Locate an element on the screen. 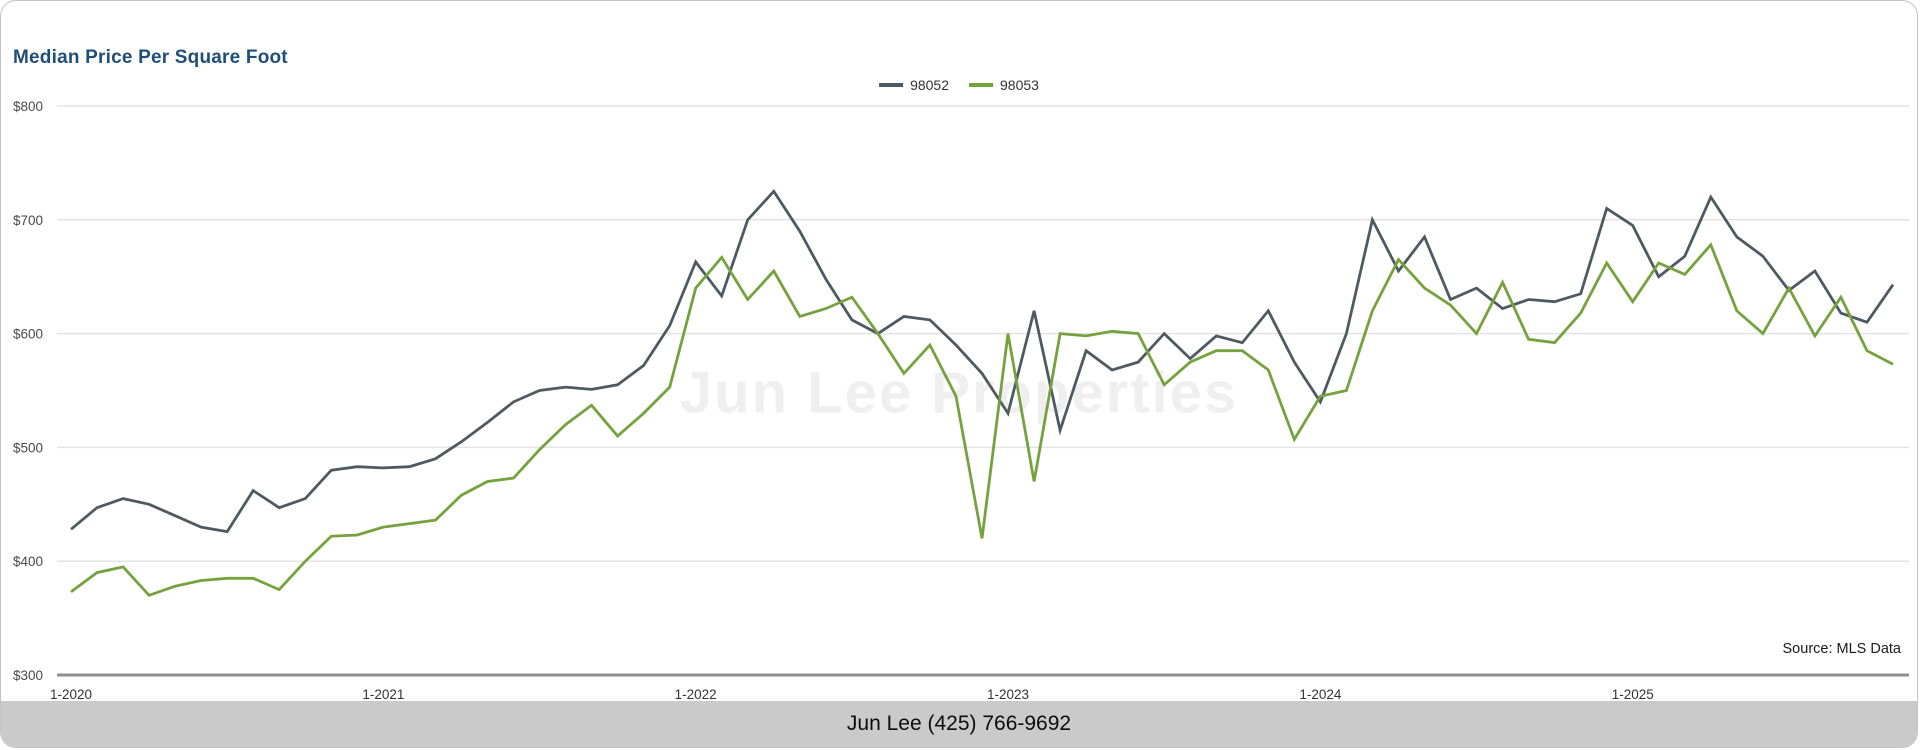 The height and width of the screenshot is (750, 1920). svg-text: $400 is located at coordinates (28, 561).